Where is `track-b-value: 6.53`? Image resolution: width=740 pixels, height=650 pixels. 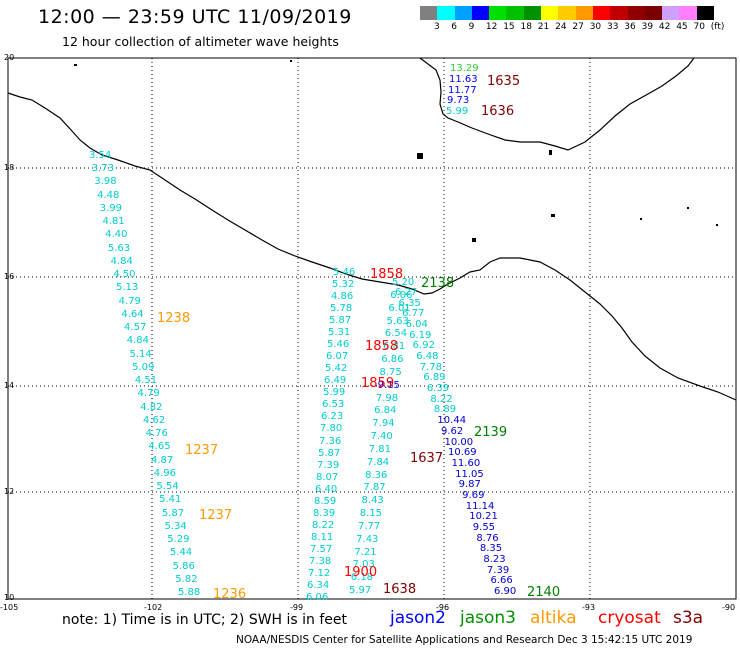 track-b-value: 6.53 is located at coordinates (333, 405).